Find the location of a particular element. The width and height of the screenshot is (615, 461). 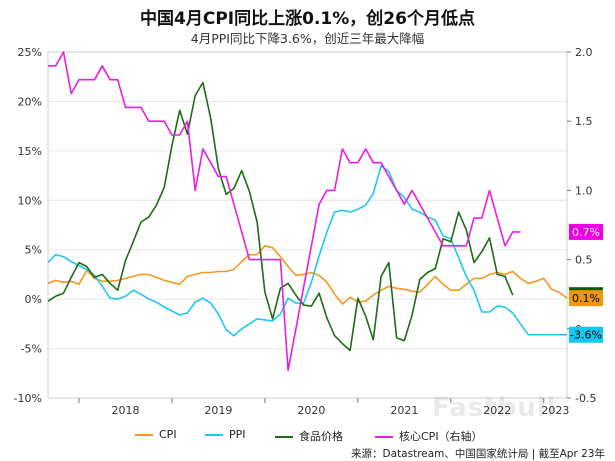

legend-label: CPI is located at coordinates (168, 434).